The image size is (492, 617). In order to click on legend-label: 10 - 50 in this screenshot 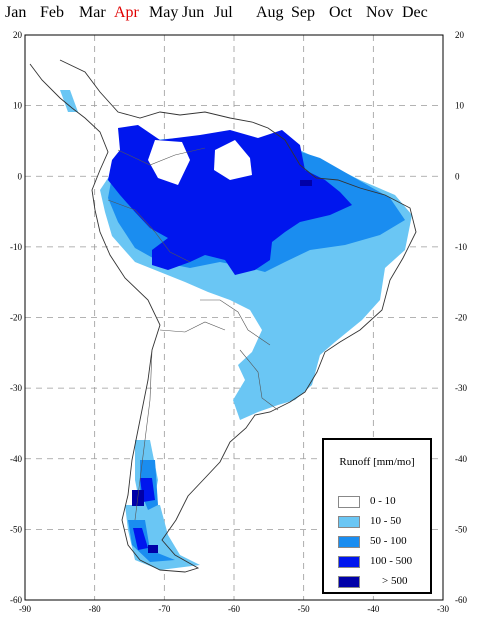, I will do `click(386, 521)`.